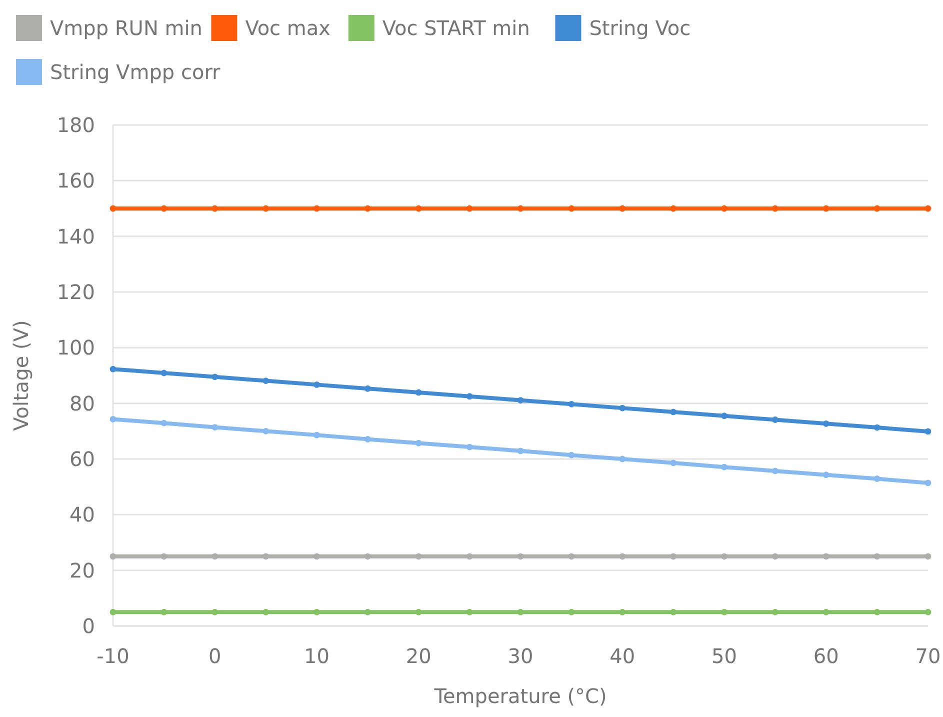 The width and height of the screenshot is (943, 717). What do you see at coordinates (623, 656) in the screenshot?
I see `x-tick-label: 40` at bounding box center [623, 656].